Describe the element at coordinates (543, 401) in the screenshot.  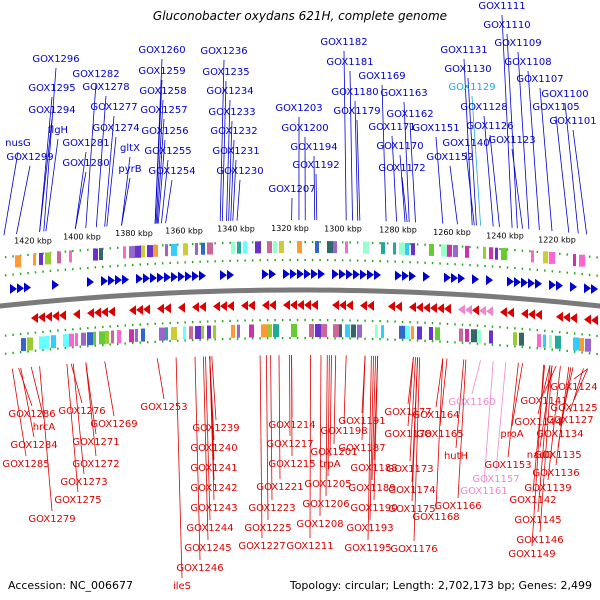
I see `reverse-gene-label: GOX1141` at that location.